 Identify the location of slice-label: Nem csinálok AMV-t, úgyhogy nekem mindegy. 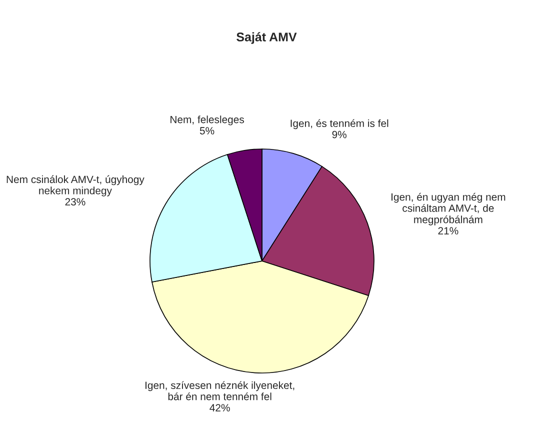
(75, 185).